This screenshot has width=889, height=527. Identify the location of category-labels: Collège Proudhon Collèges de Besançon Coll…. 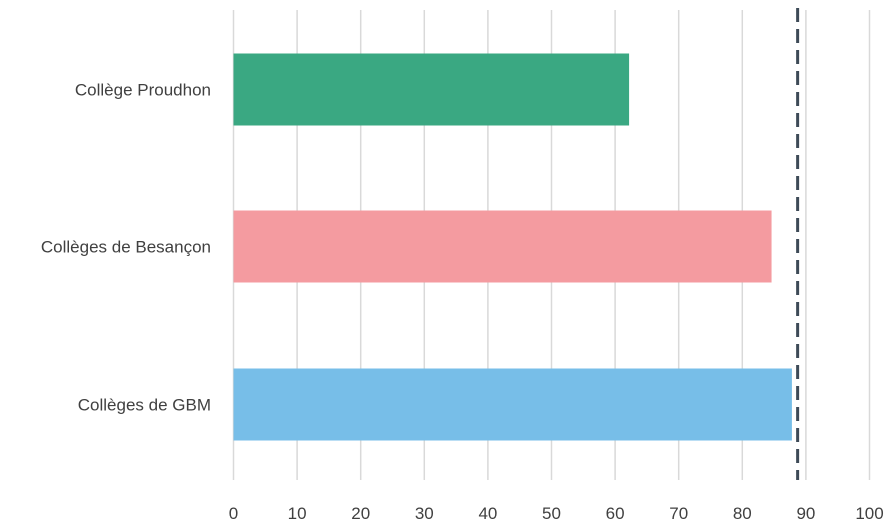
(126, 248).